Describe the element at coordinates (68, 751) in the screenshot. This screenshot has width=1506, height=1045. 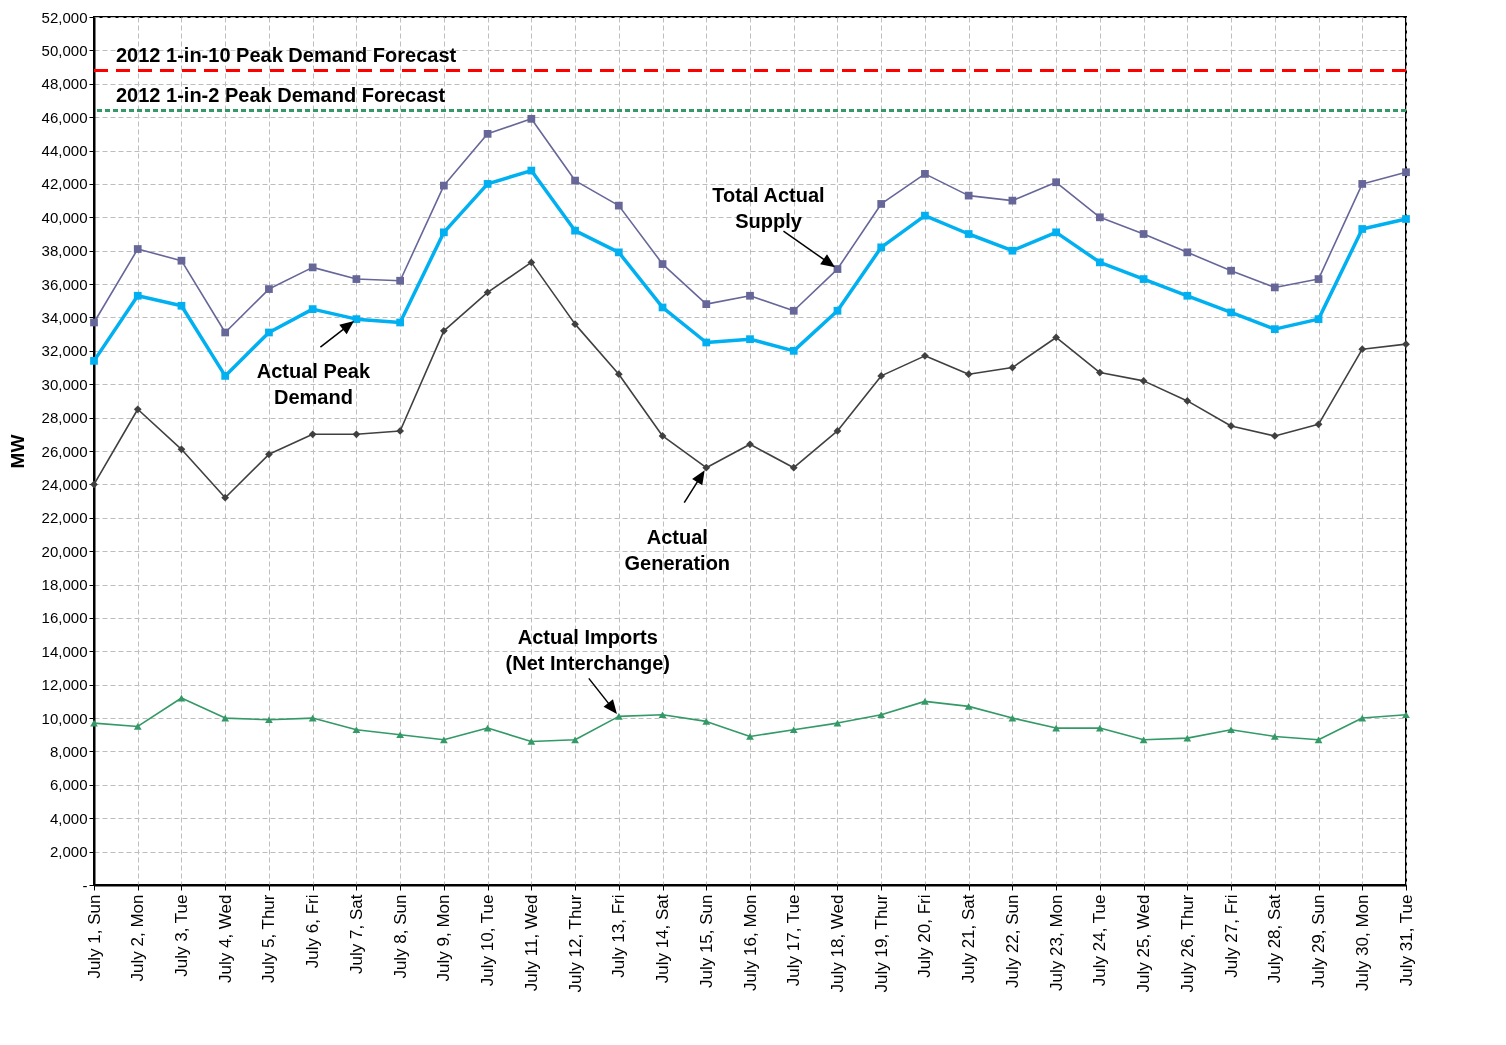
I see `y-tick-label: 8,000` at that location.